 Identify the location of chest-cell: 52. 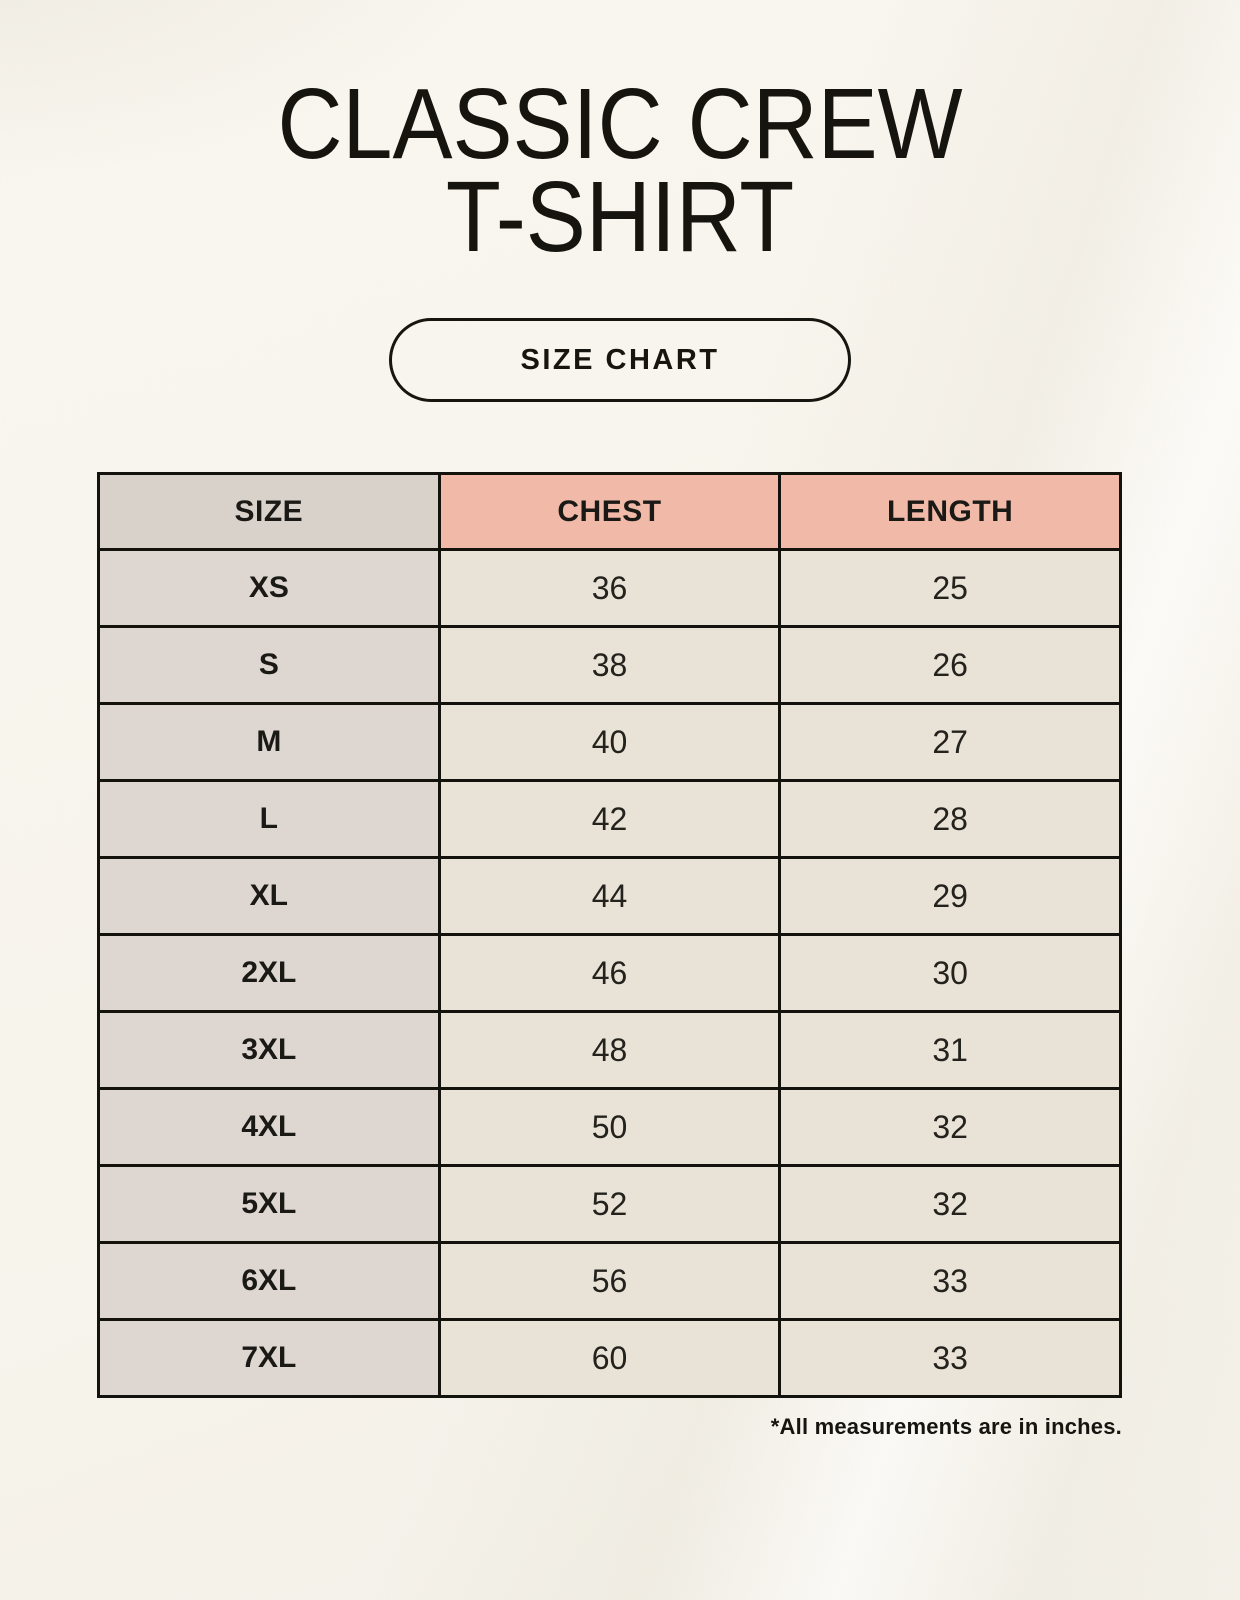
(609, 1204).